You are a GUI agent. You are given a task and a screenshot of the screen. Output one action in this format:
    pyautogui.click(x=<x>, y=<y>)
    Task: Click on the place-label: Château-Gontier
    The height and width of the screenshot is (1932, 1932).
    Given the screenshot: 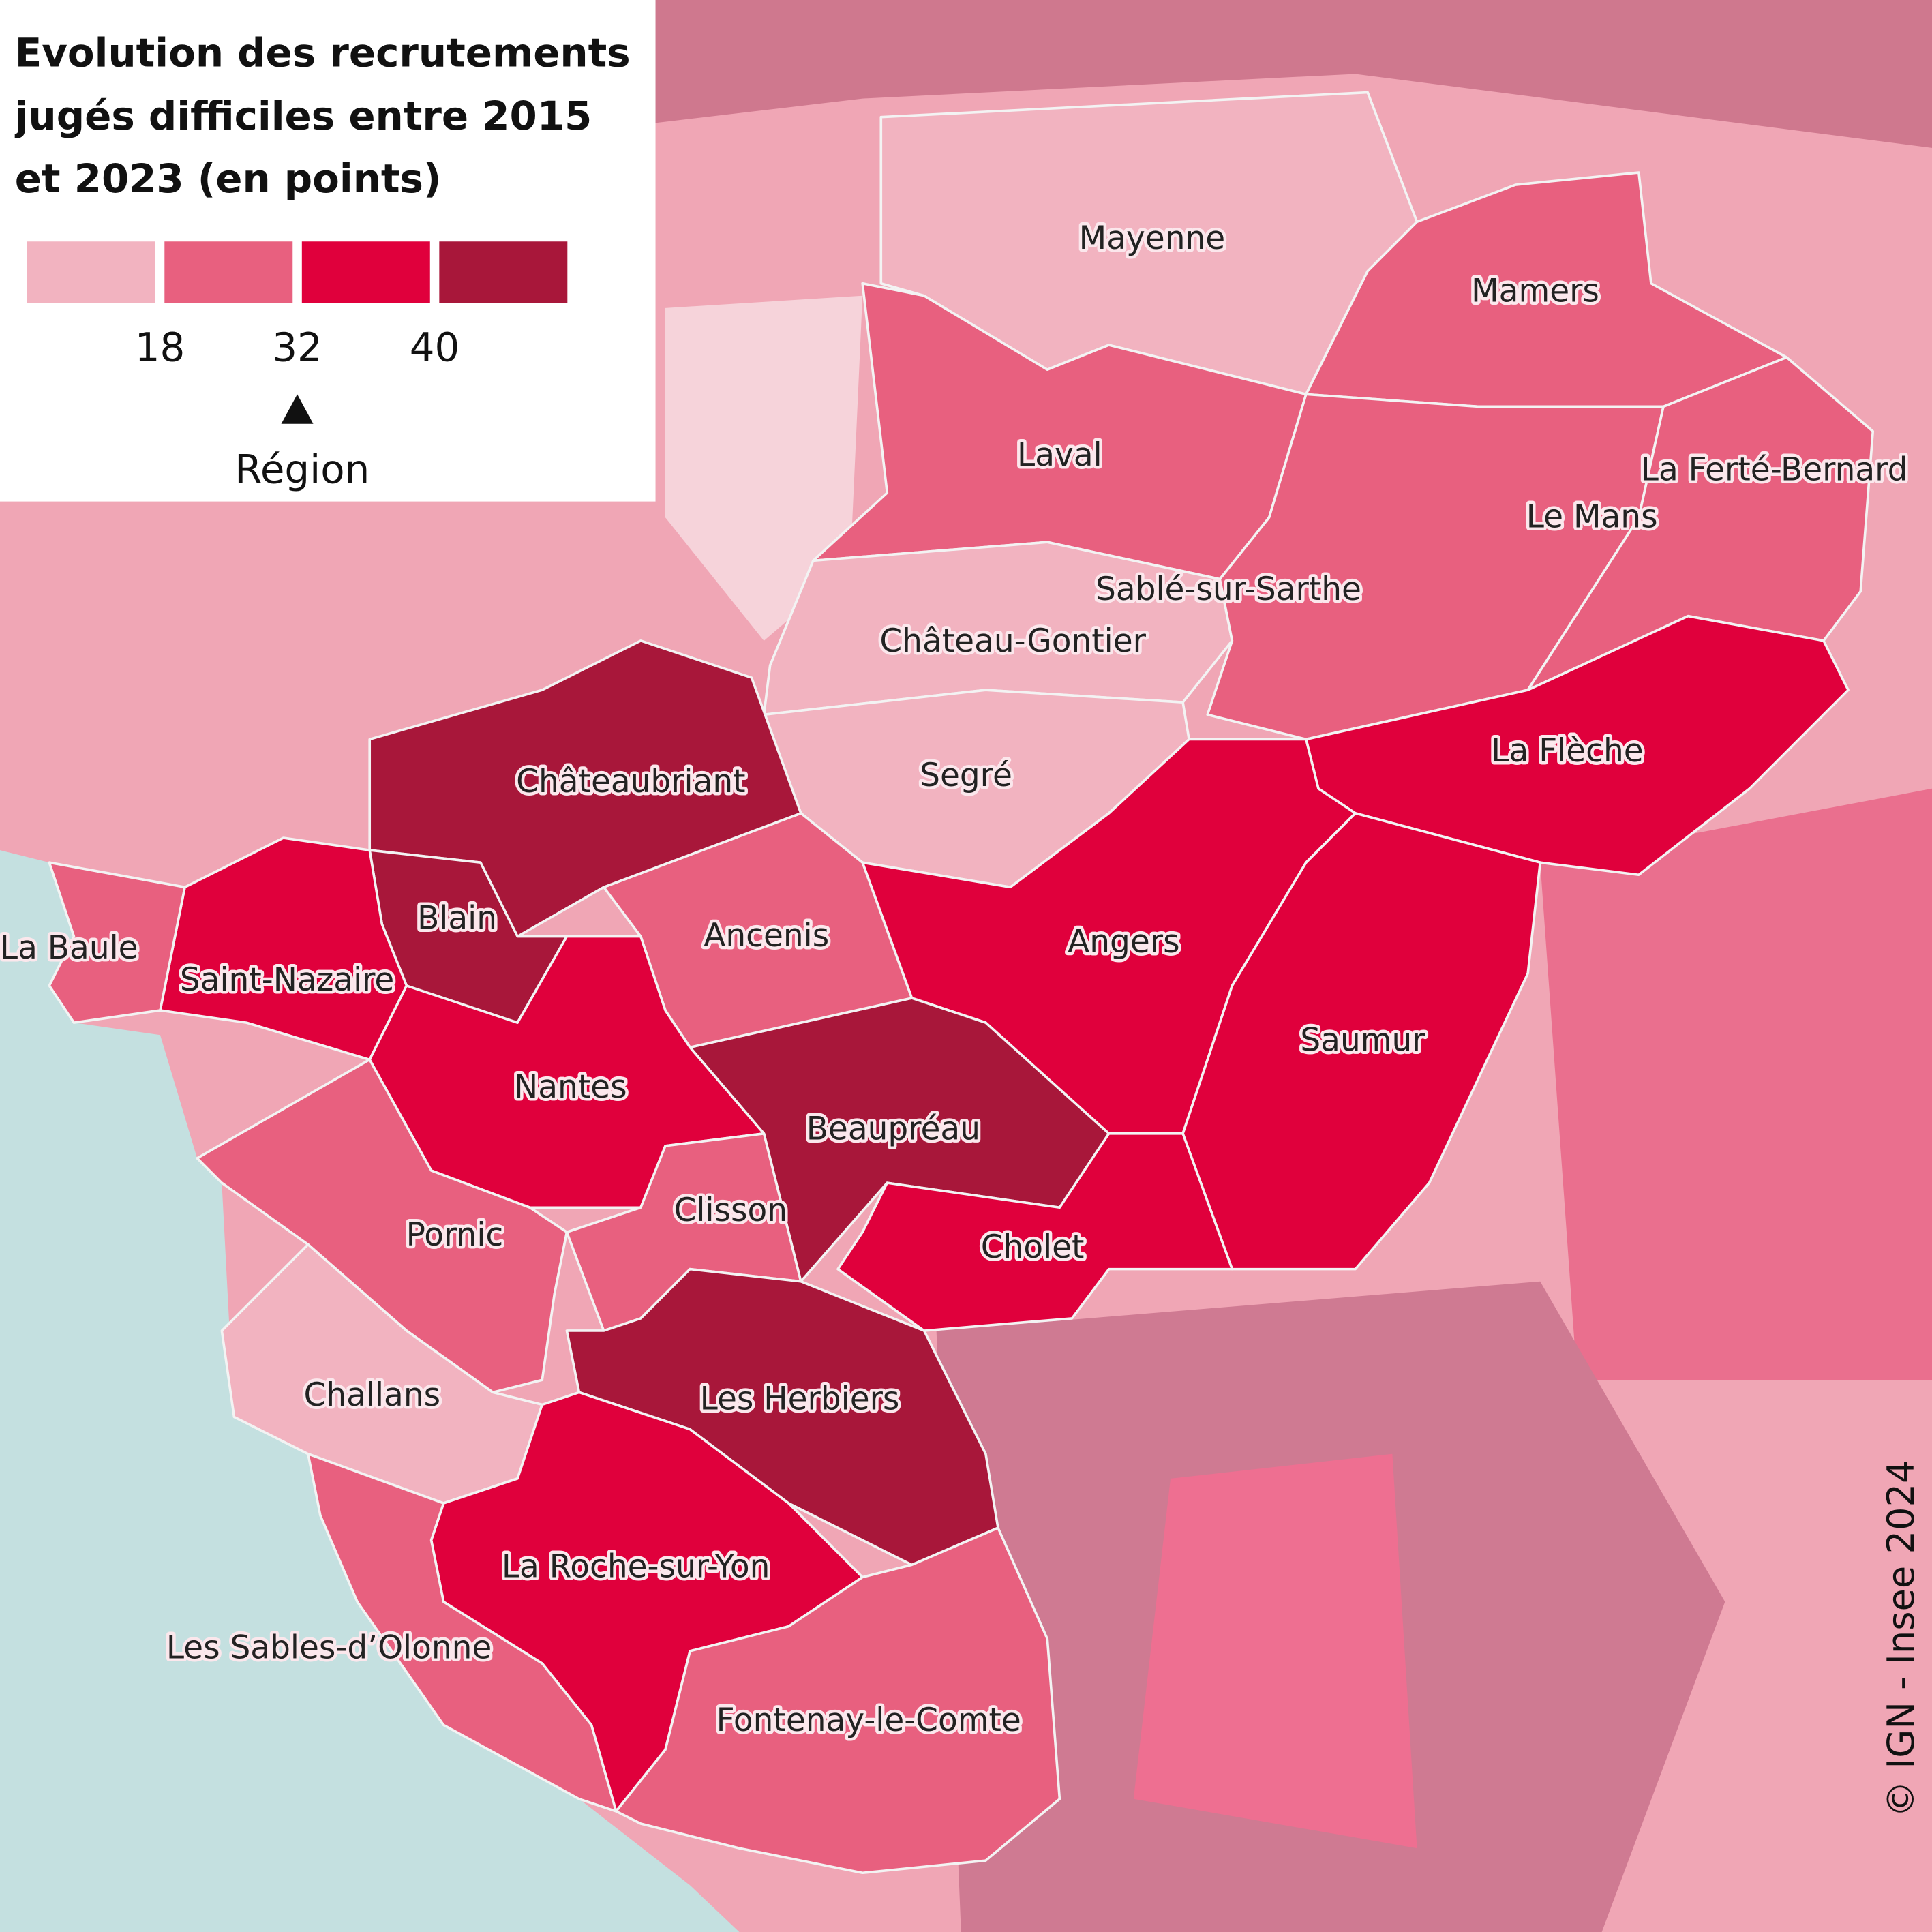 What is the action you would take?
    pyautogui.click(x=1012, y=641)
    